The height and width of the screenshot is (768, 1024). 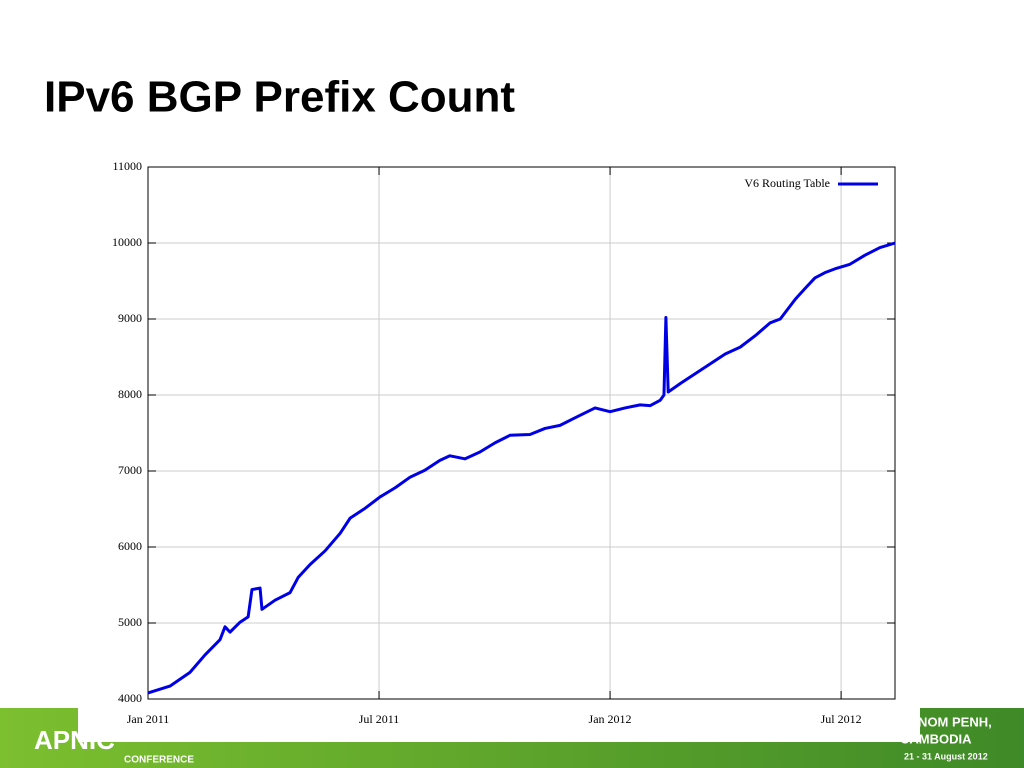 What do you see at coordinates (841, 719) in the screenshot?
I see `x-tick-label: Jul 2012` at bounding box center [841, 719].